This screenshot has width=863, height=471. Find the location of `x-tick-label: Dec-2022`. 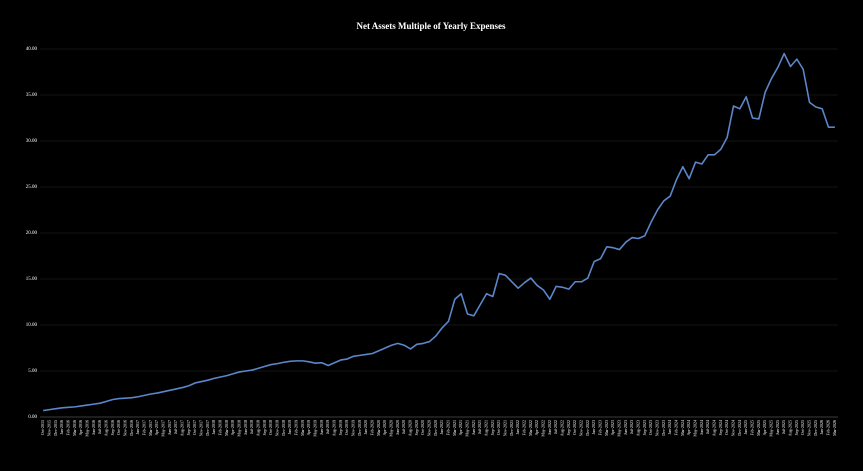

x-tick-label: Dec-2022 is located at coordinates (587, 428).